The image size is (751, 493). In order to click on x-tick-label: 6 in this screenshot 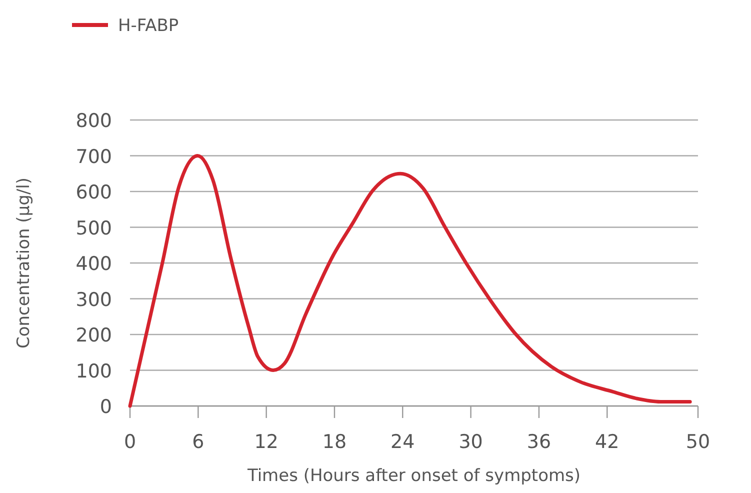, I will do `click(198, 442)`.